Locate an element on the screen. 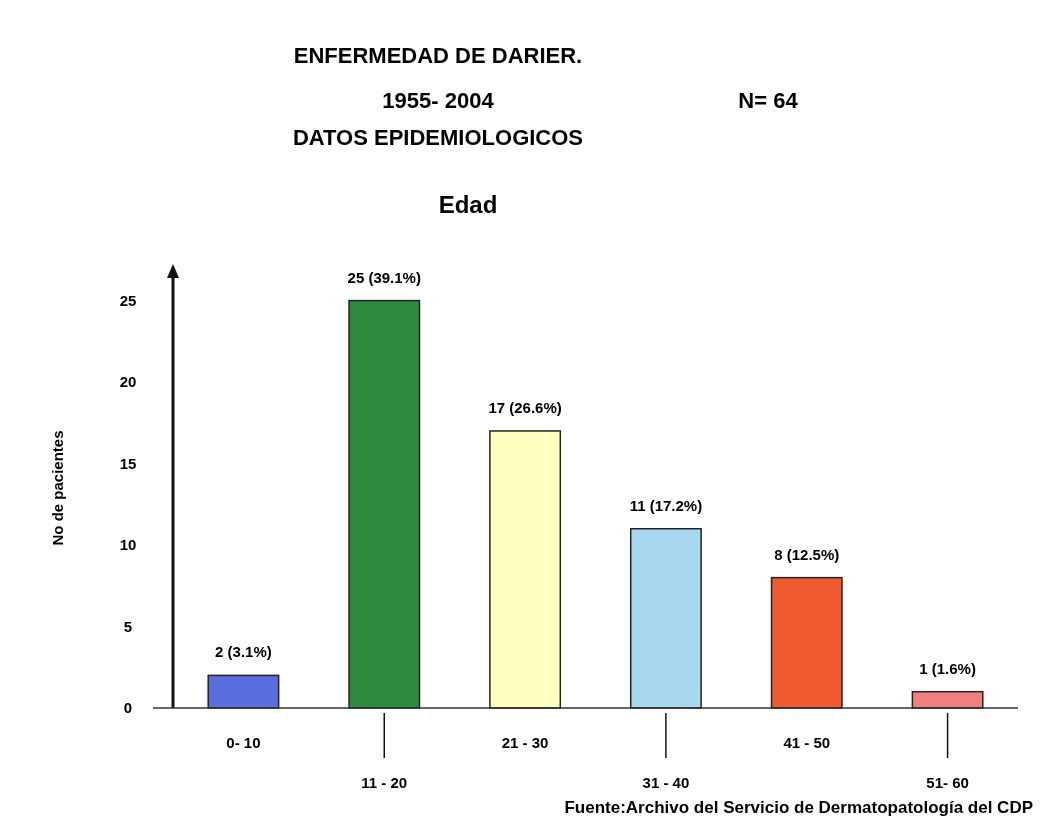 The width and height of the screenshot is (1045, 831). y-axis-title: No de pacientes is located at coordinates (57, 488).